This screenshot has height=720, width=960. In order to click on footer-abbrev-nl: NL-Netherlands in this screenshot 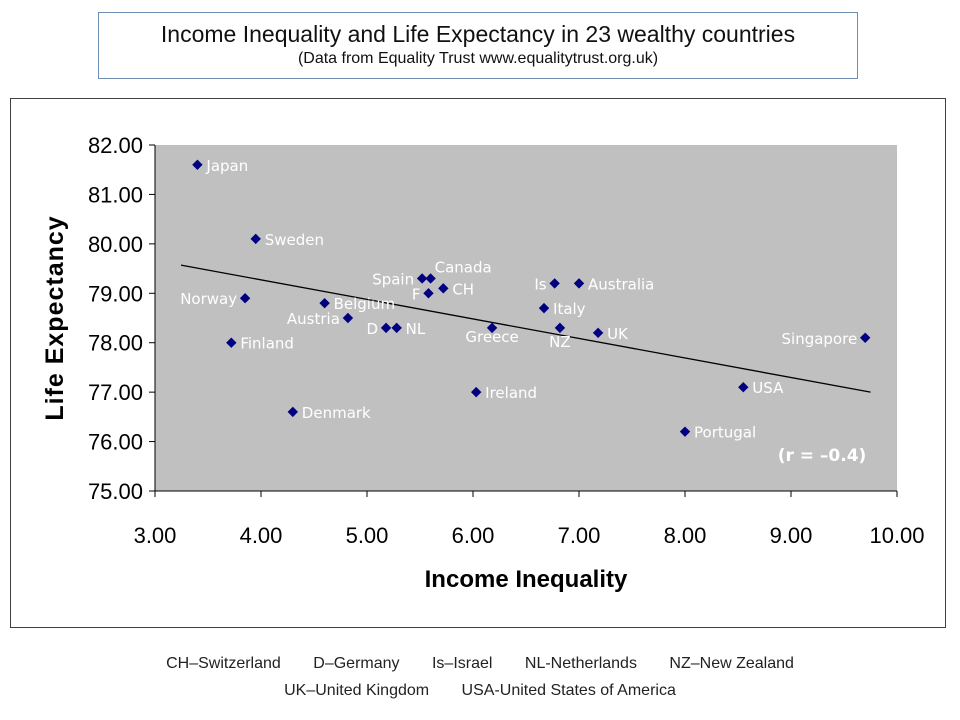, I will do `click(580, 663)`.